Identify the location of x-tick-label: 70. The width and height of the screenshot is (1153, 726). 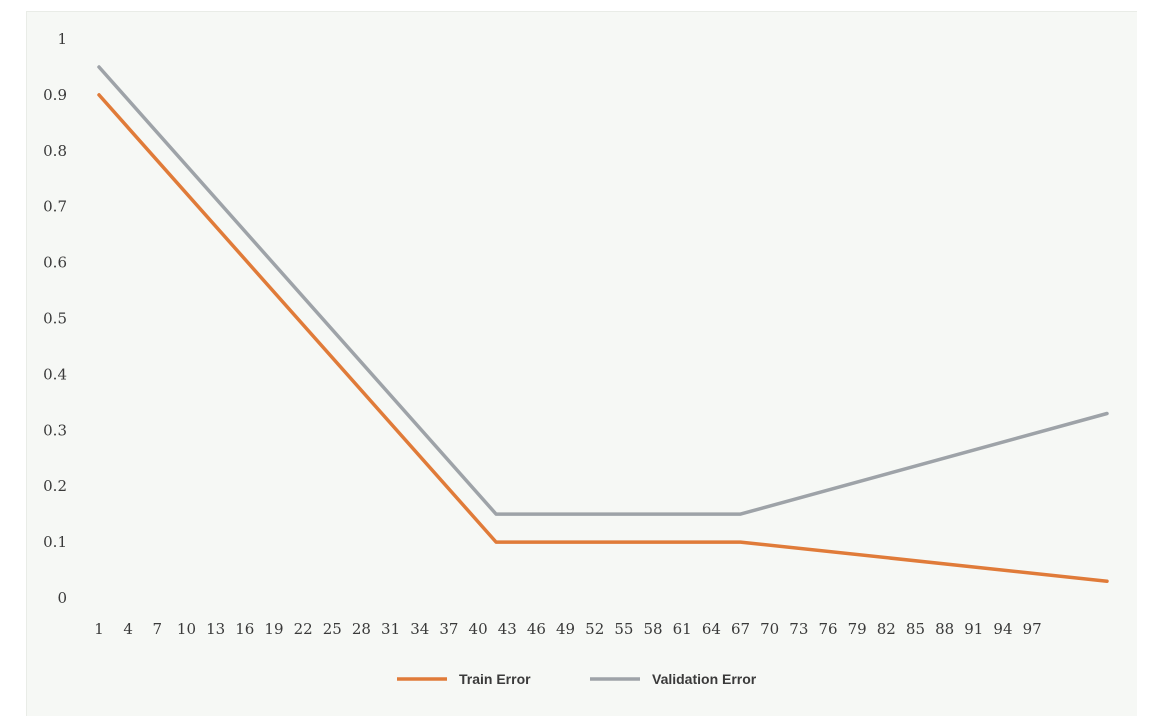
(769, 629).